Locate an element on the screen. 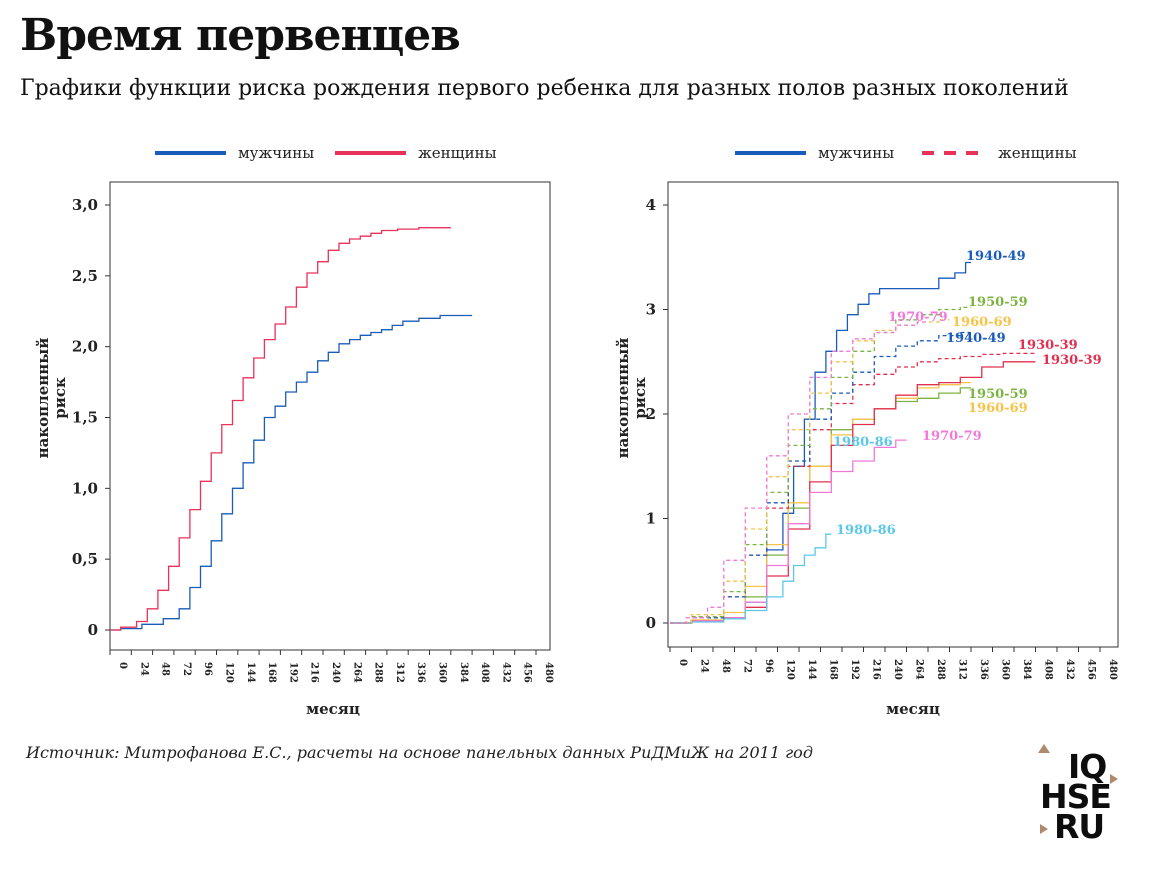 This screenshot has width=1149, height=882. page-title: Время первенцев is located at coordinates (240, 35).